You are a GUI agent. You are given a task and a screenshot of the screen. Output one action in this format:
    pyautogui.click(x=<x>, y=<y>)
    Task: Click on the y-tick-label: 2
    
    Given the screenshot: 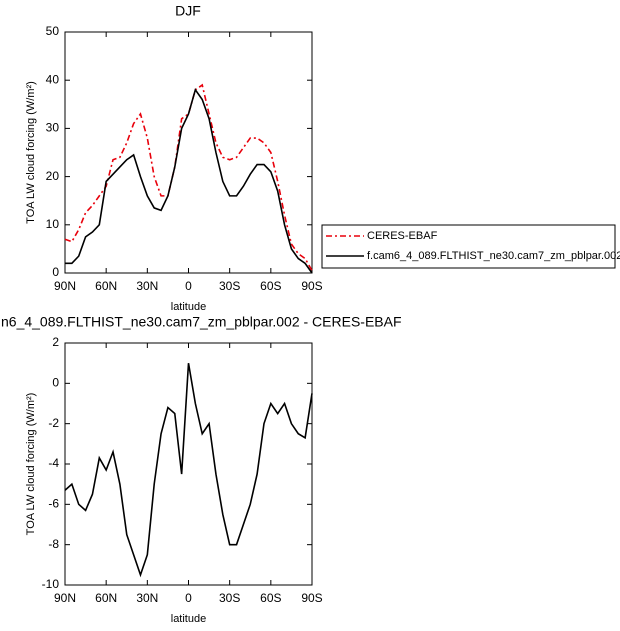 What is the action you would take?
    pyautogui.click(x=55, y=342)
    